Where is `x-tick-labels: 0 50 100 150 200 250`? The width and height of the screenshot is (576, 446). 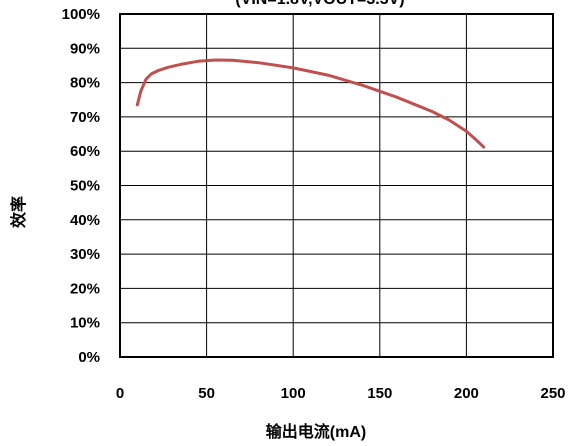
x-tick-labels: 0 50 100 150 200 250 is located at coordinates (341, 393).